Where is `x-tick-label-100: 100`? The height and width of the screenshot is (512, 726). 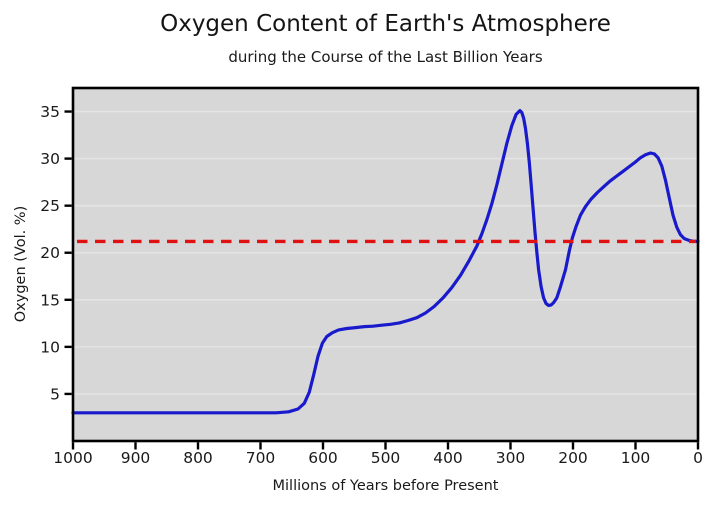 x-tick-label-100: 100 is located at coordinates (636, 458).